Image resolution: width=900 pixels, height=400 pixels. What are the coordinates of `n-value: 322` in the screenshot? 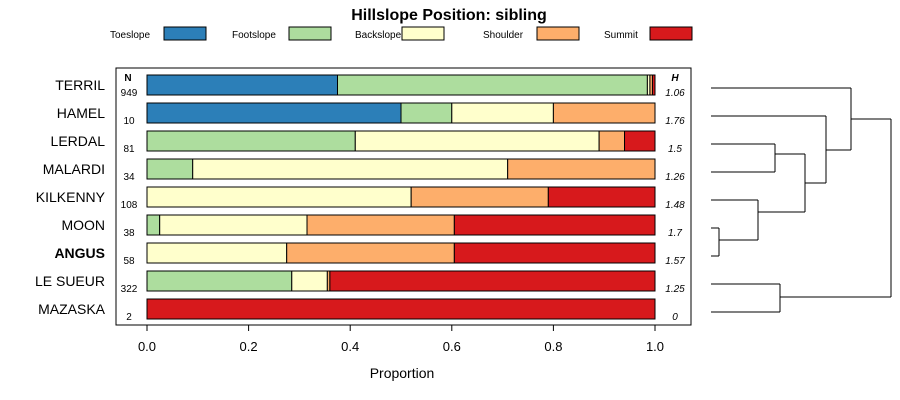 It's located at (129, 289).